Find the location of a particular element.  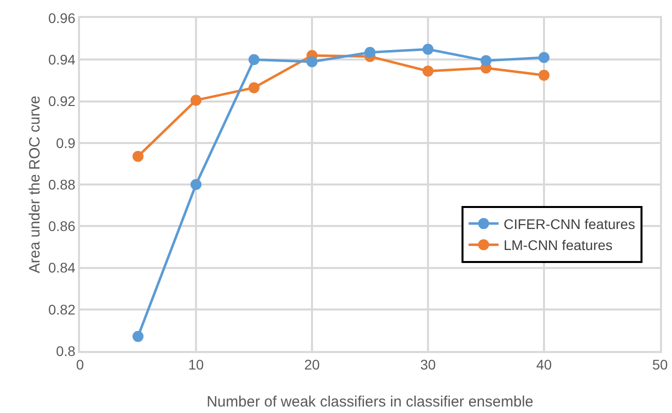

x-axis-title: Number of weak classifiers in classifier ensemble is located at coordinates (370, 402).